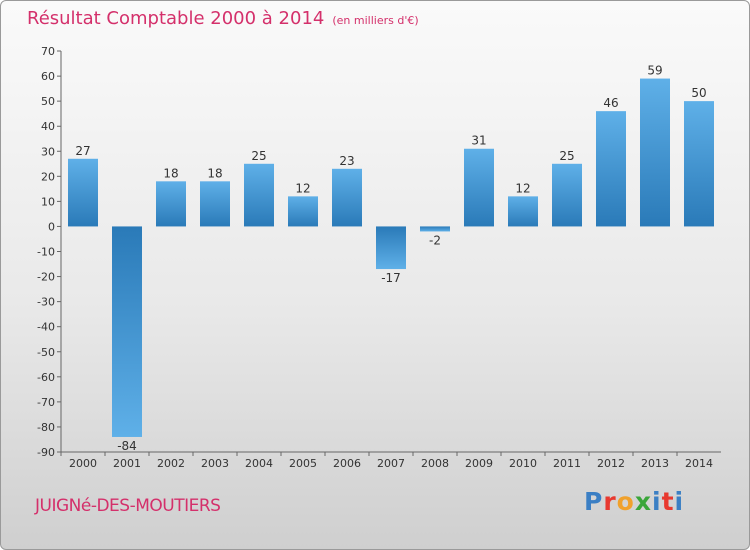  I want to click on bar-2003, so click(215, 204).